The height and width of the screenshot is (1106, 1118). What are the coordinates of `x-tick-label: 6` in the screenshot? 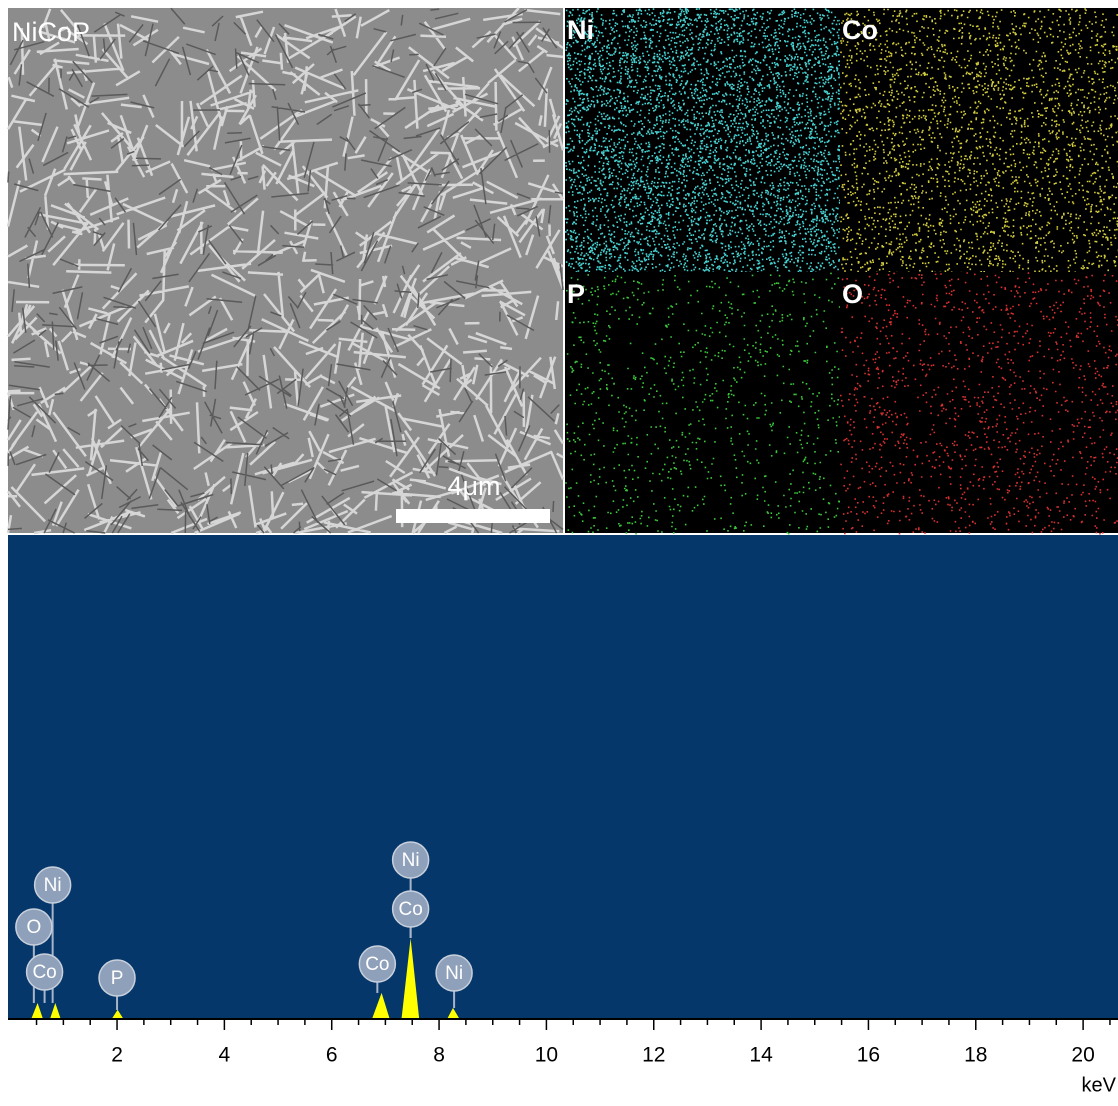 It's located at (332, 1055).